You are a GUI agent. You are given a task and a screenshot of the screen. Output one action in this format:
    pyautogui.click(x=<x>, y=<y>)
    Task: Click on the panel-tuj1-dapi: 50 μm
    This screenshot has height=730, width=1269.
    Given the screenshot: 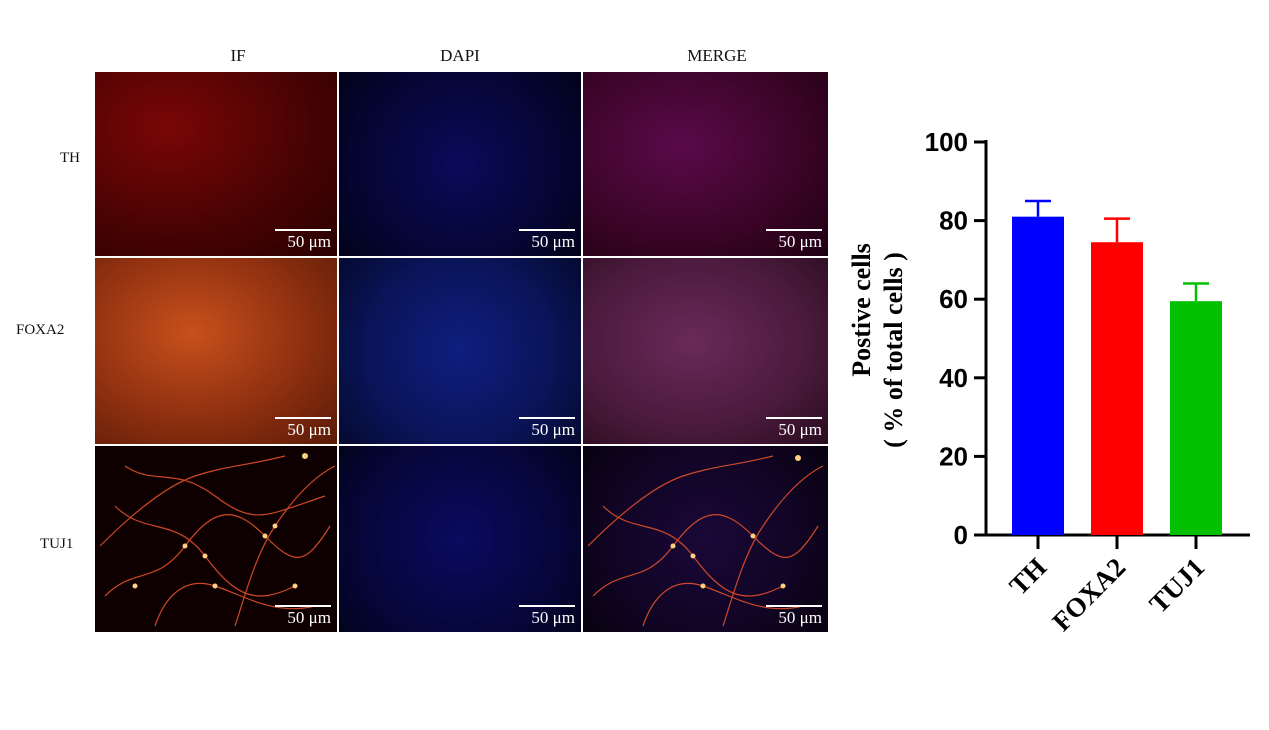 What is the action you would take?
    pyautogui.click(x=460, y=539)
    